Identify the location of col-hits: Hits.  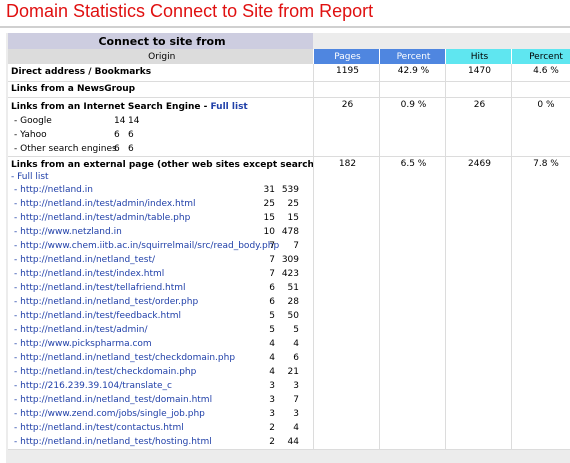
(478, 56).